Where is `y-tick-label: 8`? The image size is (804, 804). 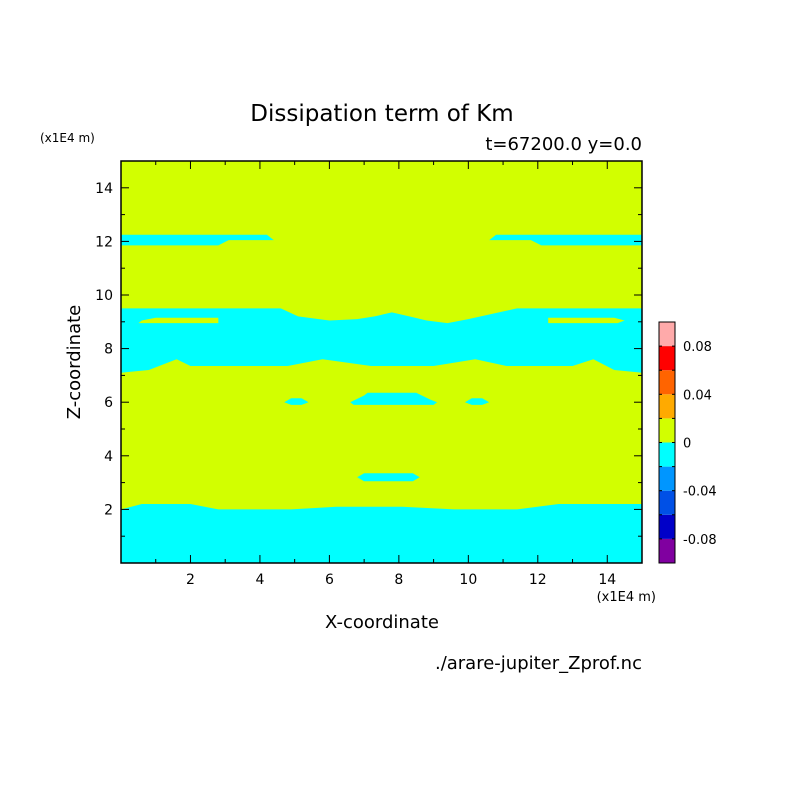
y-tick-label: 8 is located at coordinates (108, 350).